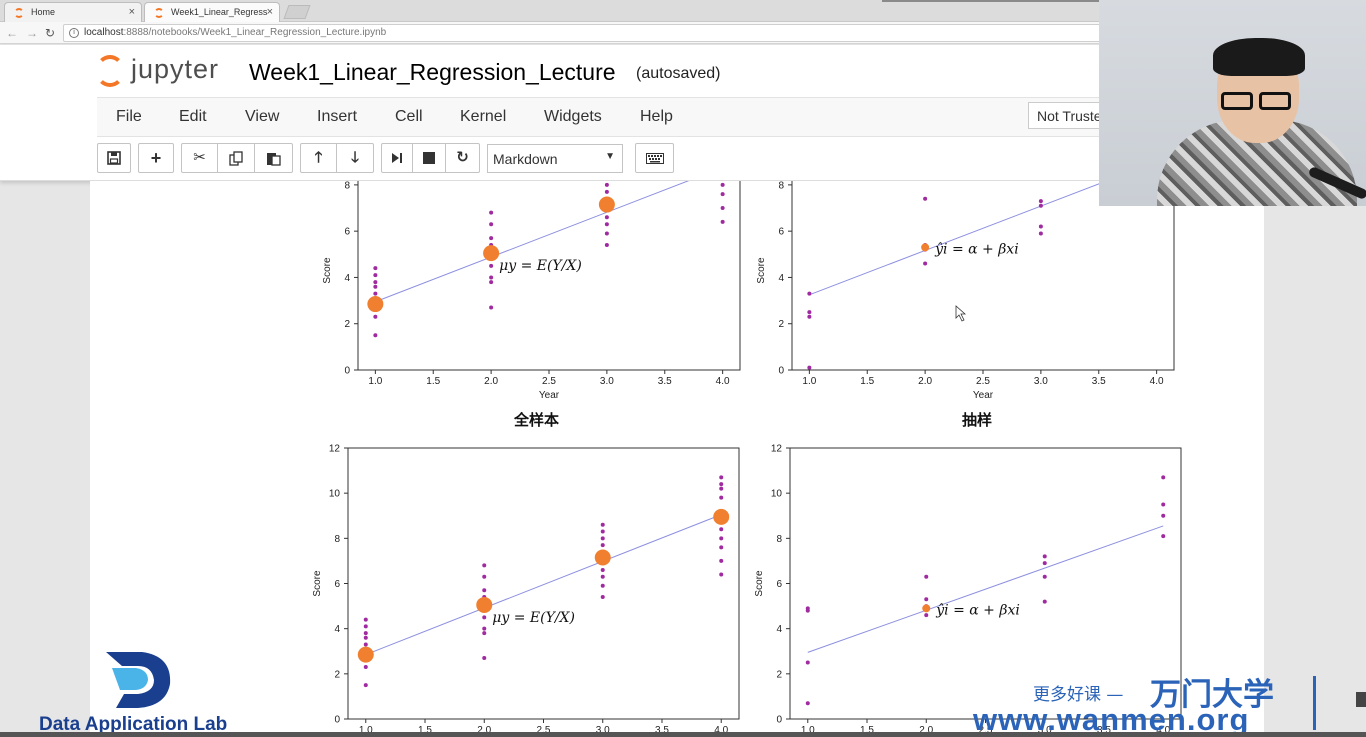 The width and height of the screenshot is (1366, 737). What do you see at coordinates (297, 12) in the screenshot?
I see `new-tab-button` at bounding box center [297, 12].